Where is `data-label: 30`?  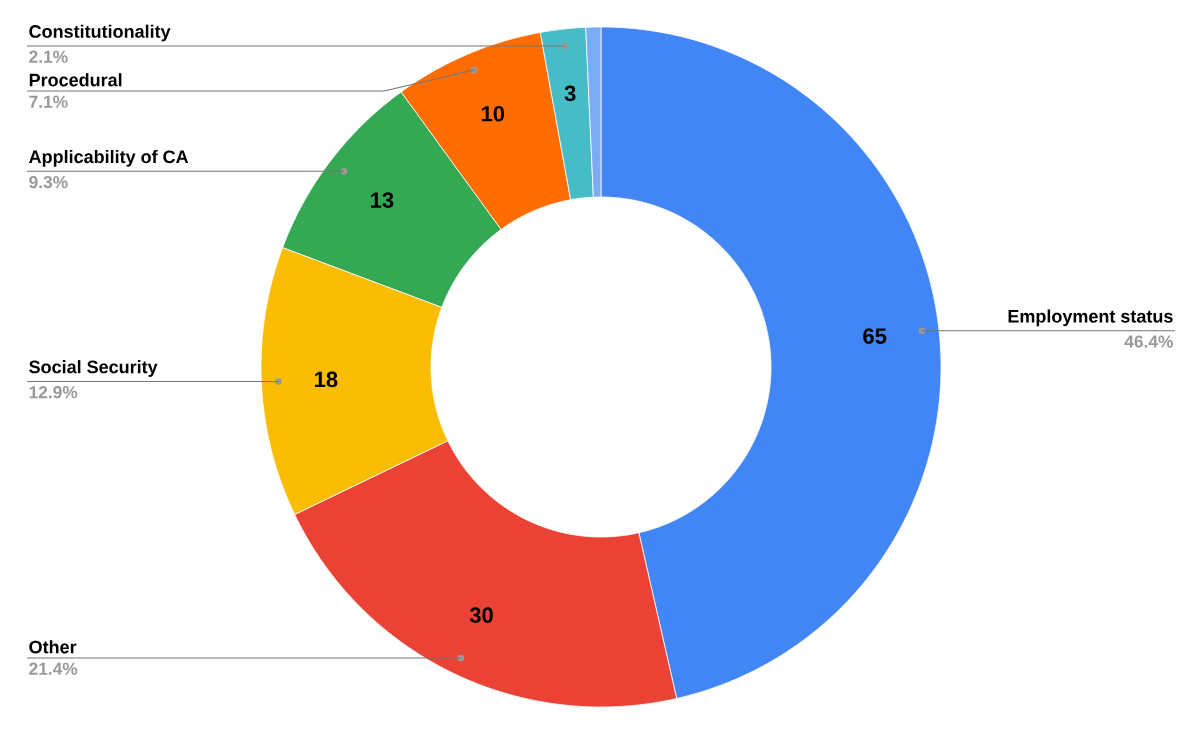
data-label: 30 is located at coordinates (481, 615).